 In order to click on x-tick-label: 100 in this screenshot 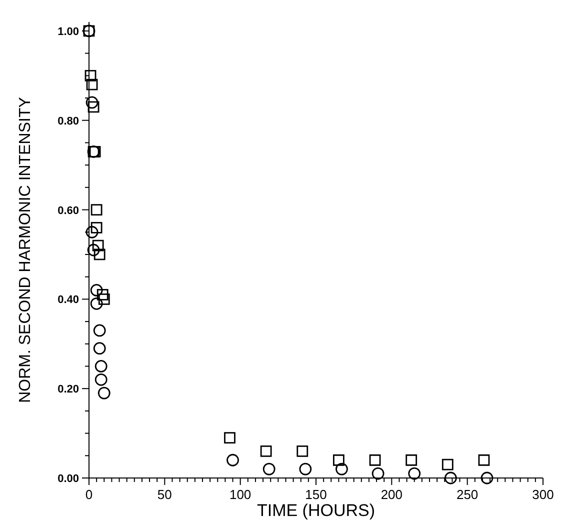, I will do `click(240, 494)`.